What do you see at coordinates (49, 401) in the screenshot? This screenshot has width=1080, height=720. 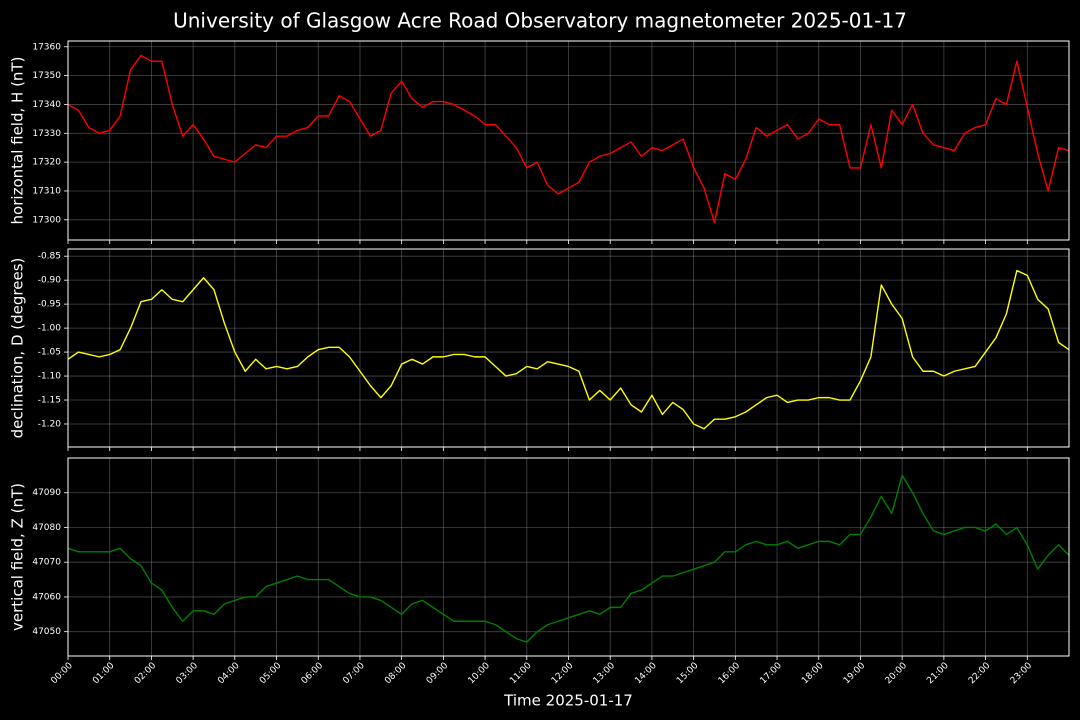 I see `y-tick-label: -1.15` at bounding box center [49, 401].